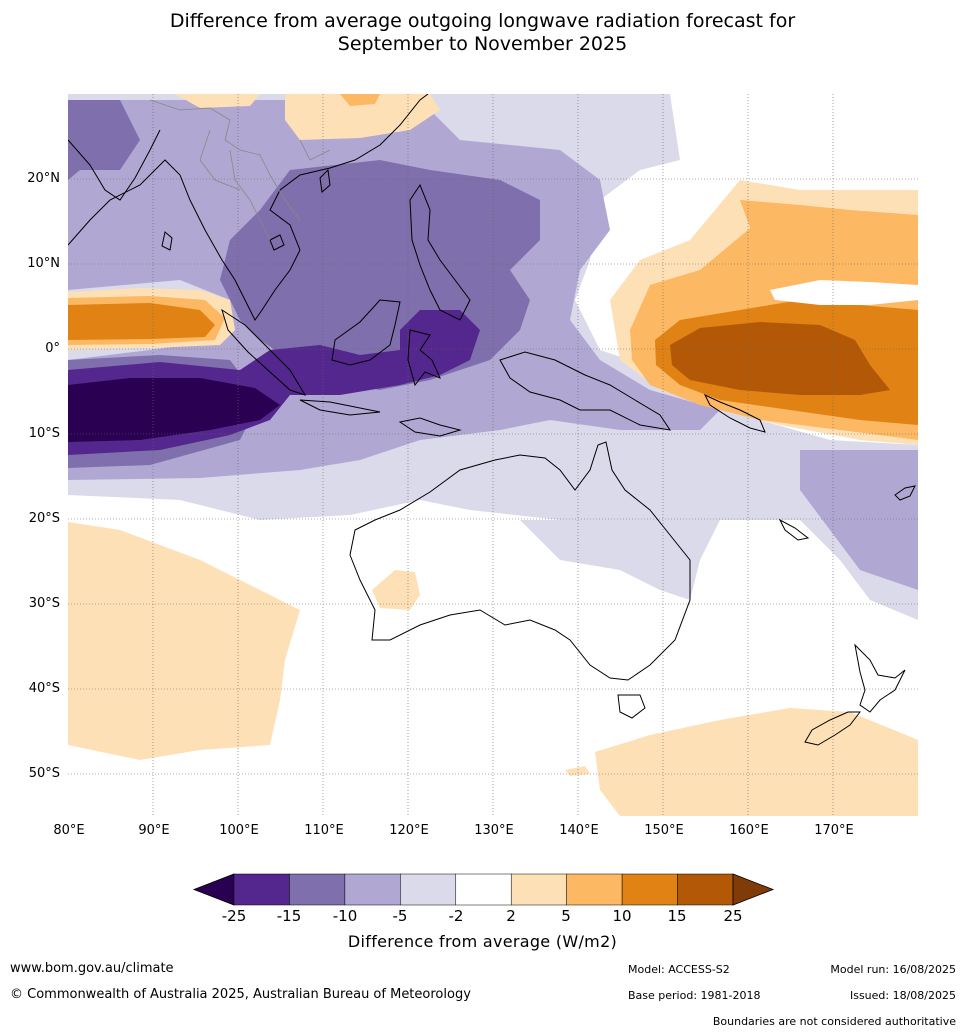  I want to click on title-line-2: September to November 2025, so click(482, 44).